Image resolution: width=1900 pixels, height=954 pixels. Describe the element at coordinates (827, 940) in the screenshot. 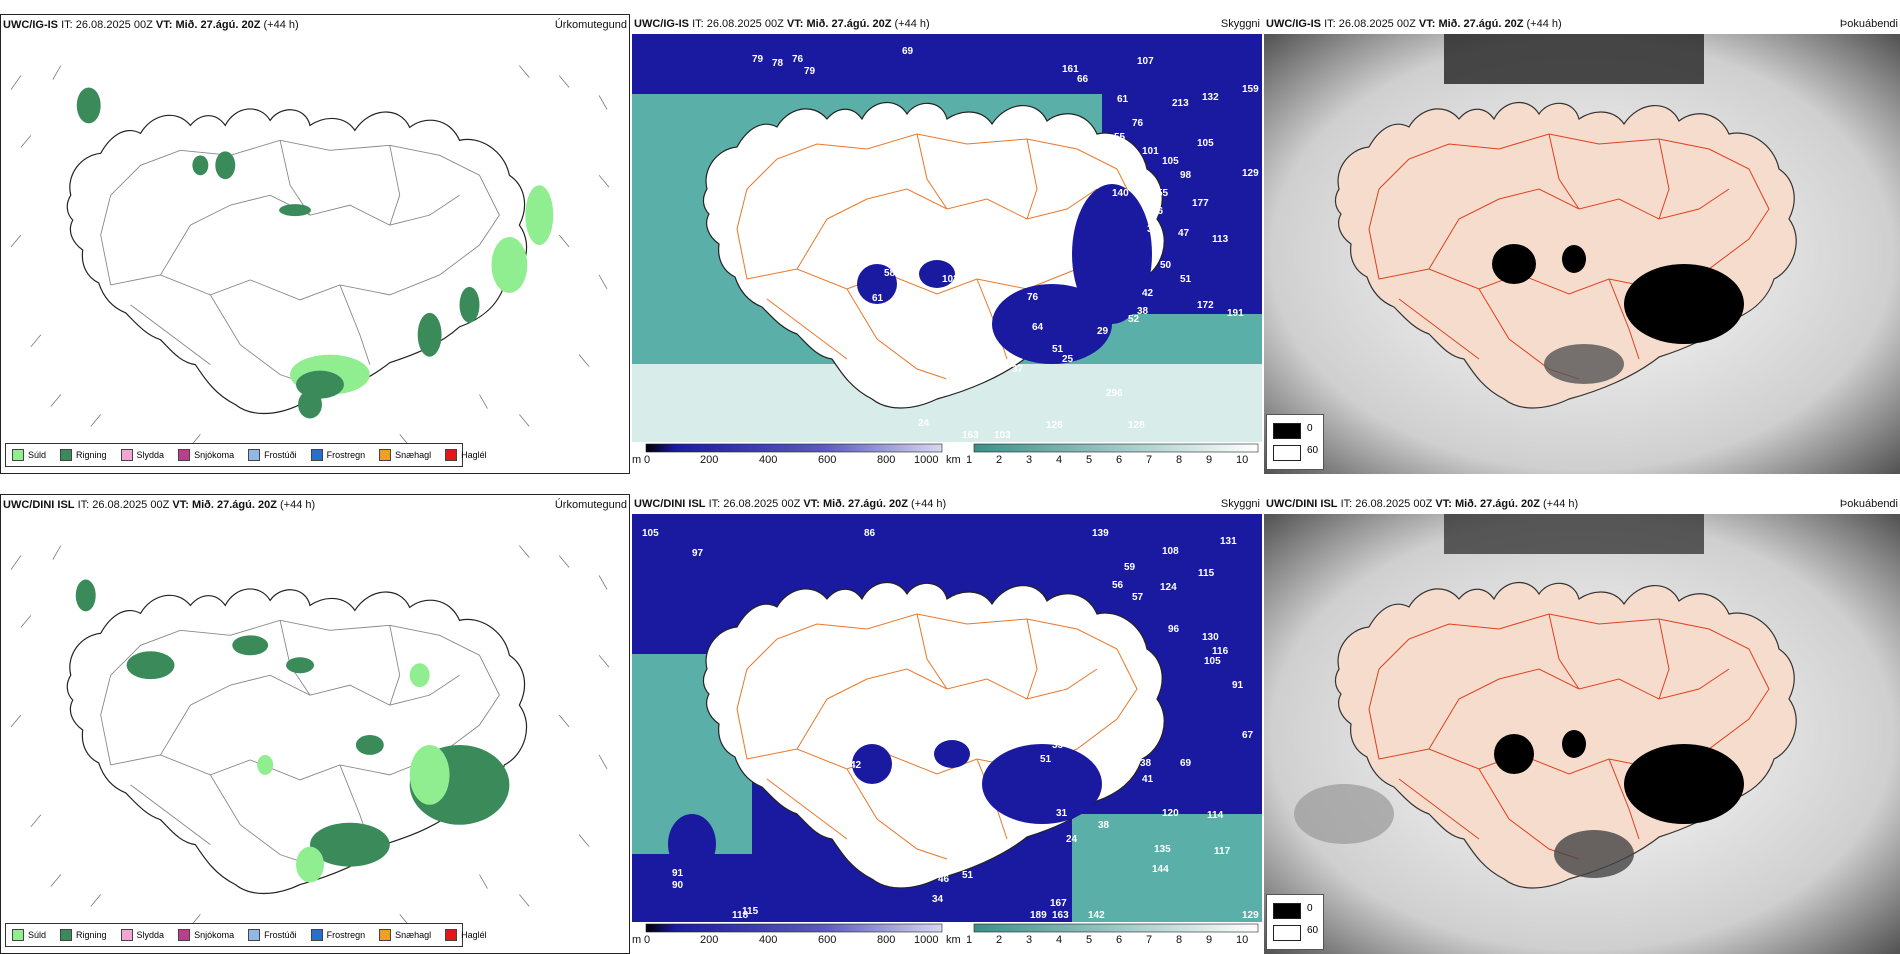

I see `altitude-tick: 600` at that location.